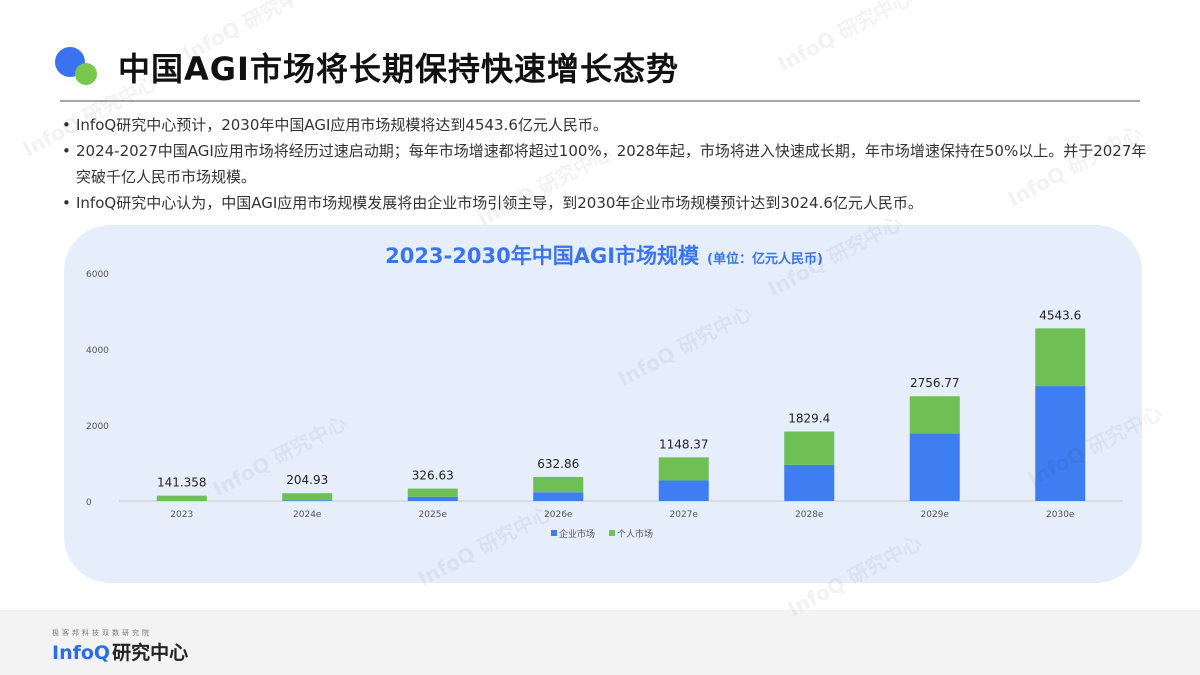  Describe the element at coordinates (765, 259) in the screenshot. I see `chart-subtitle: (单位：亿元人民币)` at that location.